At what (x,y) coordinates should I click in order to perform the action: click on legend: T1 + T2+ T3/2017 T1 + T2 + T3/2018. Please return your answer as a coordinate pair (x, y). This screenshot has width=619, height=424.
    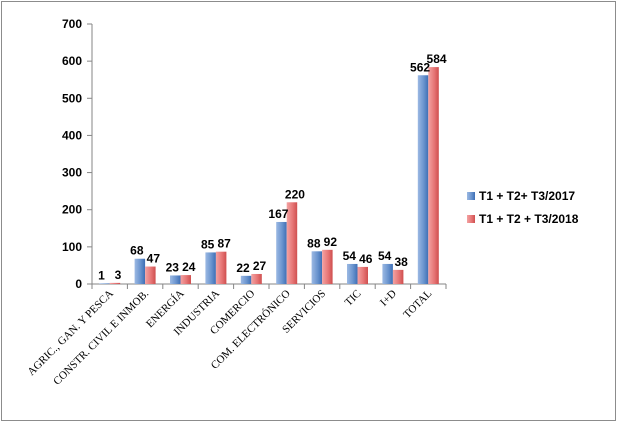
    Looking at the image, I should click on (523, 207).